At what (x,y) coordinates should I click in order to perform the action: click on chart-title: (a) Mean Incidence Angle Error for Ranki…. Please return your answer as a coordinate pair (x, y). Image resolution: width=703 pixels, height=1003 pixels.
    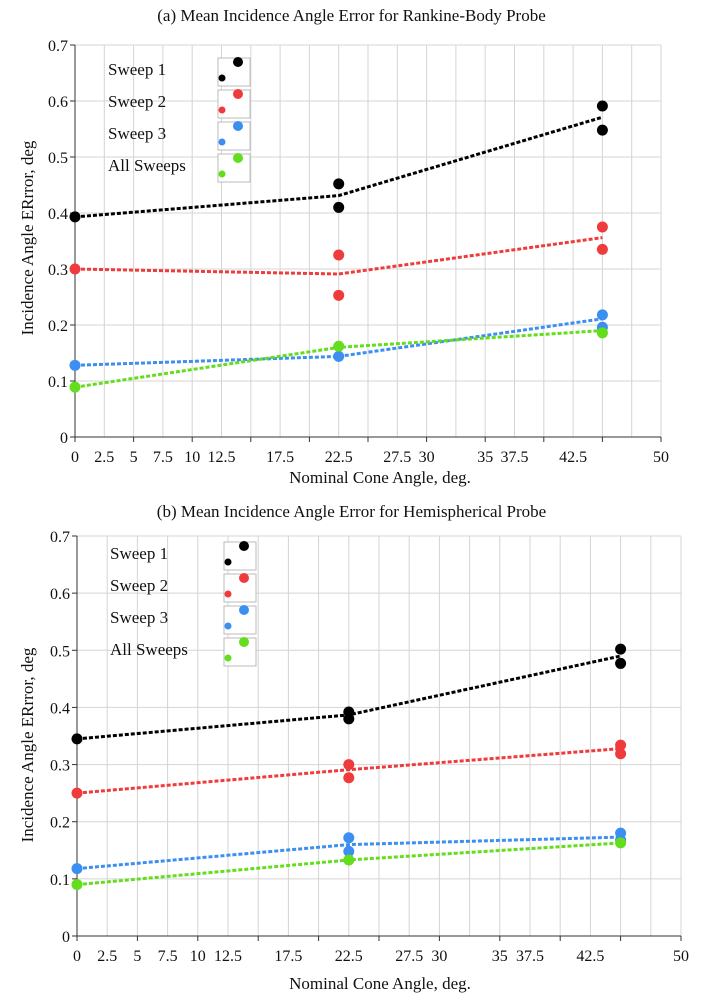
    Looking at the image, I should click on (351, 15).